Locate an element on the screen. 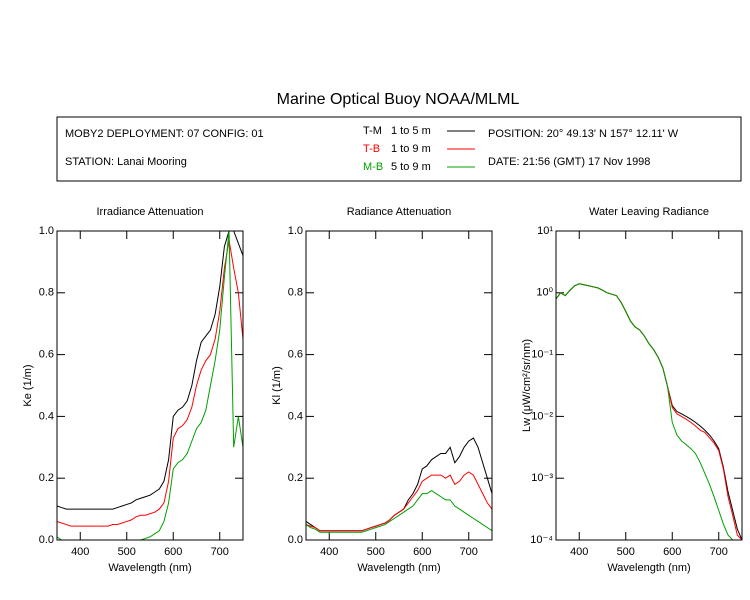 The width and height of the screenshot is (750, 600). legend-depth: 1 to 9 m is located at coordinates (411, 149).